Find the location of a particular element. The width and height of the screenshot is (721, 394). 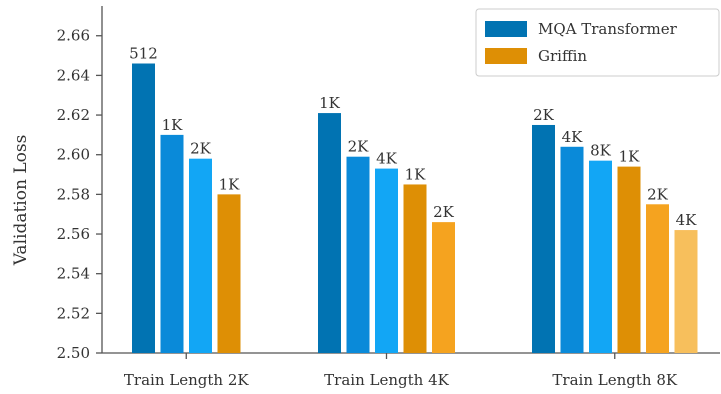

y-tick-label: 2.50 is located at coordinates (73, 353).